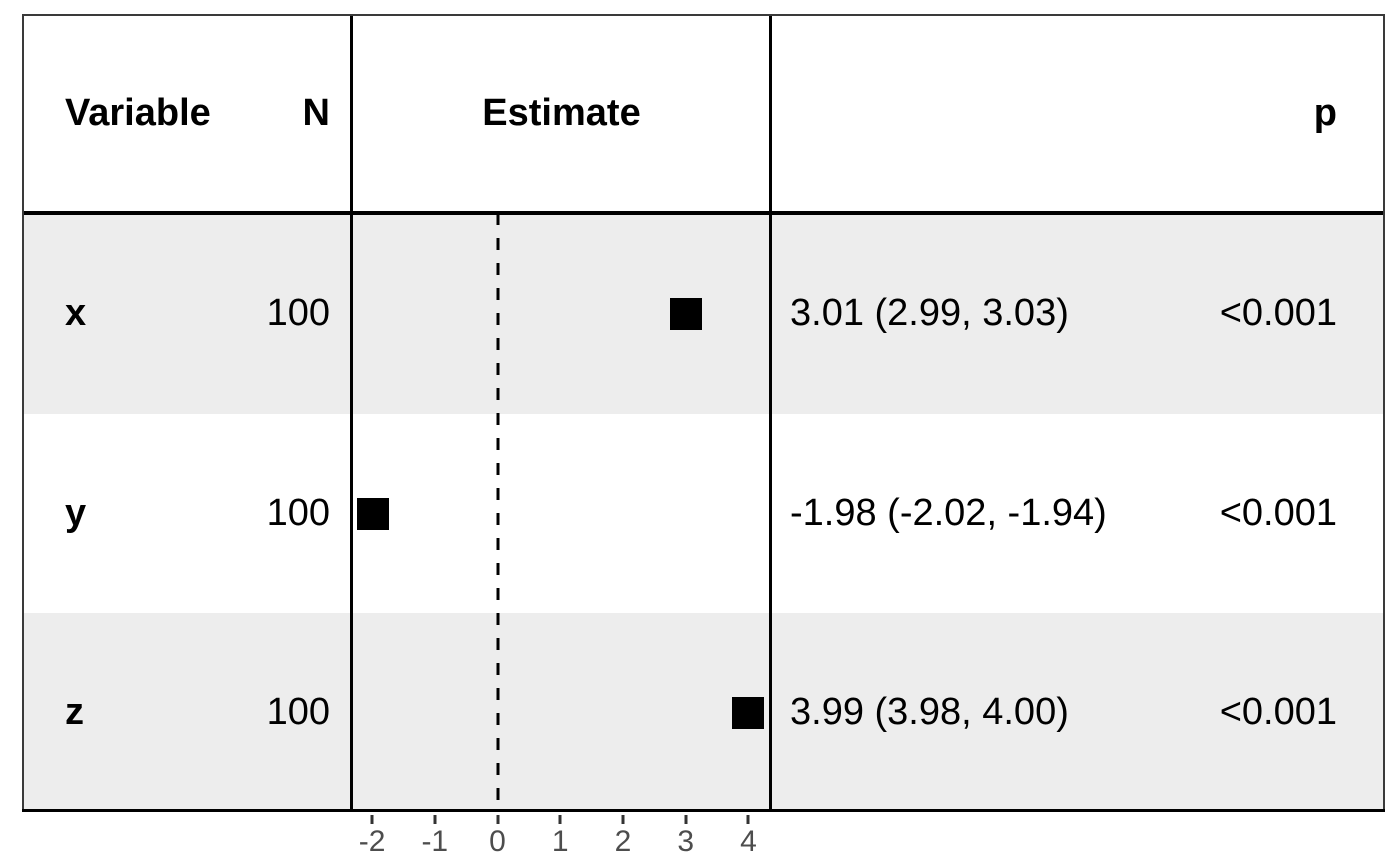 This screenshot has height=866, width=1400. Describe the element at coordinates (197, 513) in the screenshot. I see `row-left-cell: y 100` at that location.